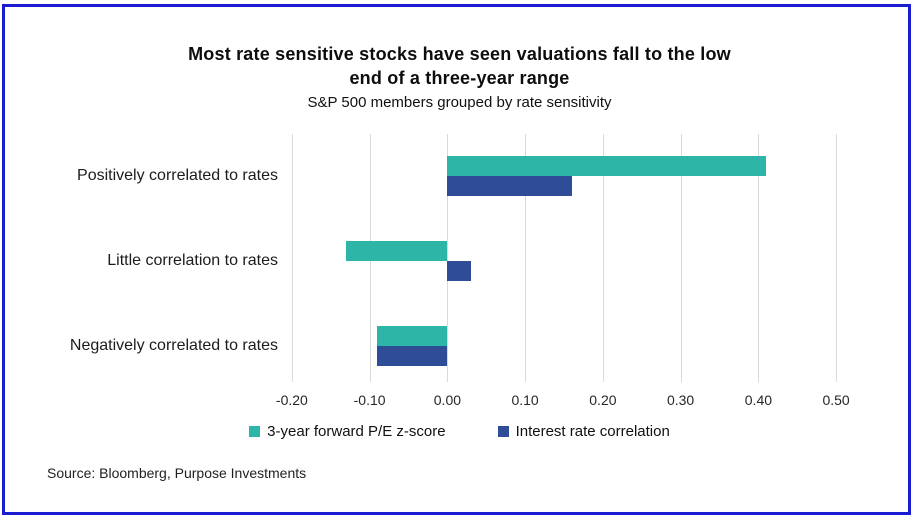 The image size is (919, 523). I want to click on legend-label-pe-zscore: 3-year forward P/E z-score, so click(356, 431).